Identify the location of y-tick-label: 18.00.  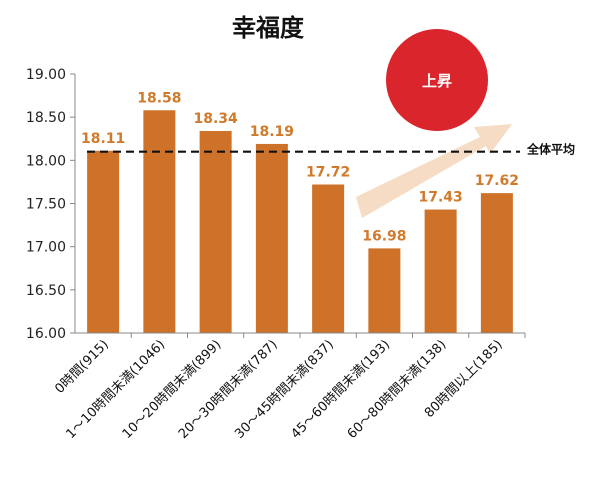
(46, 161).